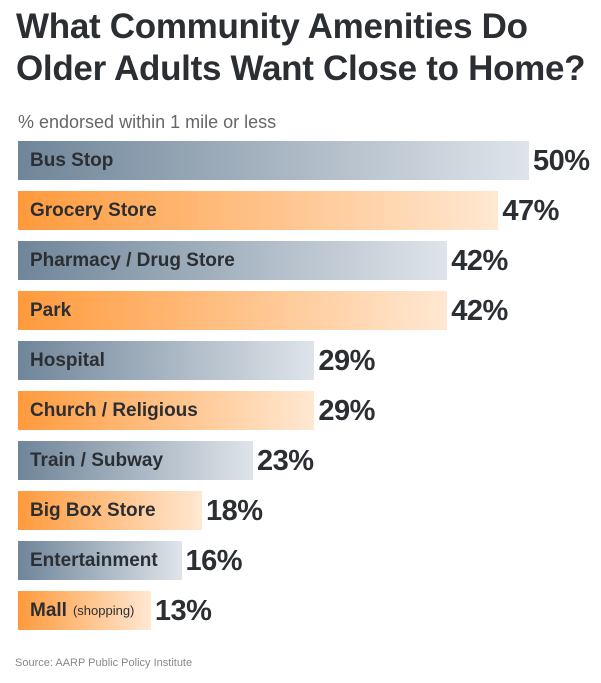 This screenshot has width=601, height=683. What do you see at coordinates (561, 161) in the screenshot?
I see `data-label: 50%` at bounding box center [561, 161].